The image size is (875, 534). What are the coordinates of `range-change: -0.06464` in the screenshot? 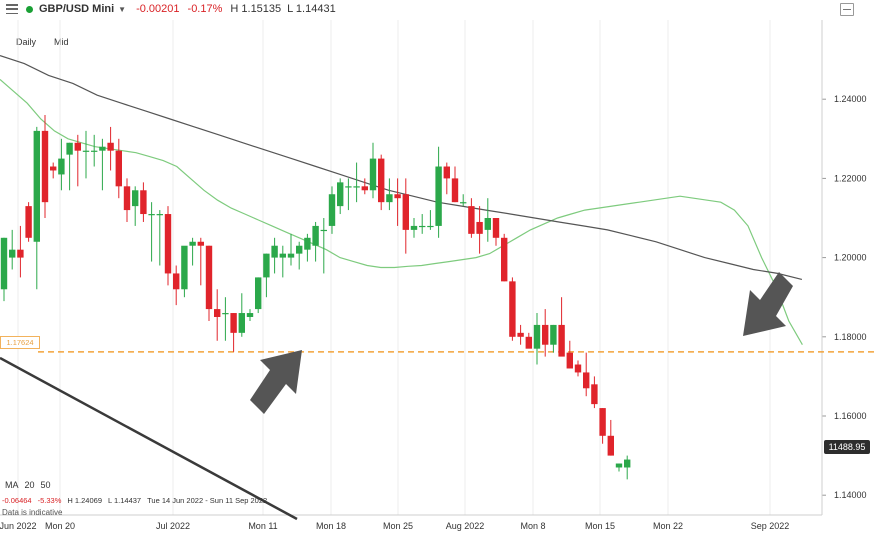 It's located at (17, 500).